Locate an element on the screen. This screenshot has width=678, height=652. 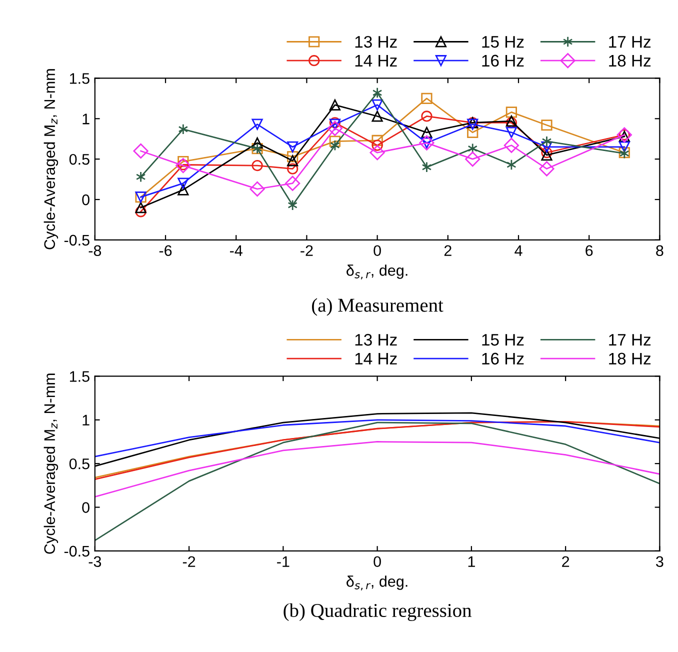
x-tick-label: 3 is located at coordinates (660, 562).